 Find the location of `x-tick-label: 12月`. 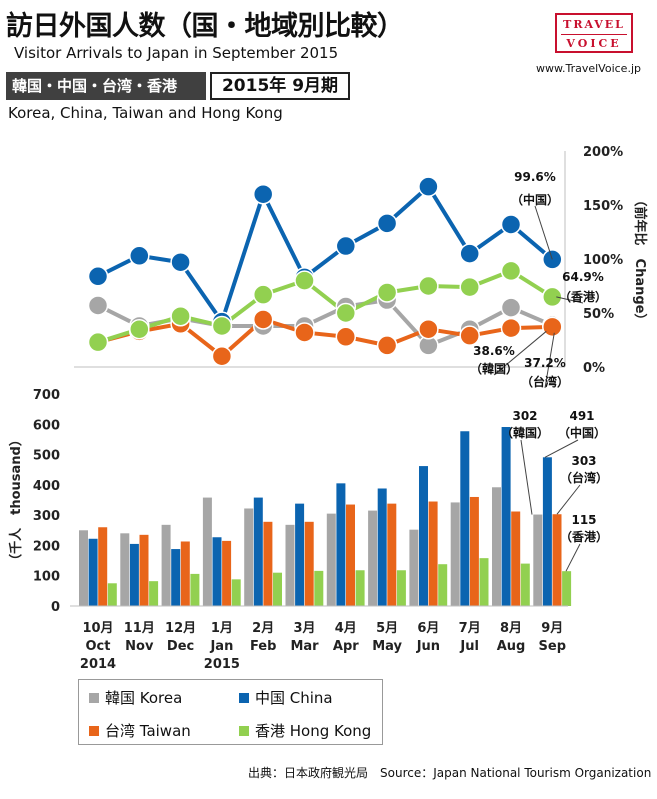

x-tick-label: 12月 is located at coordinates (180, 628).